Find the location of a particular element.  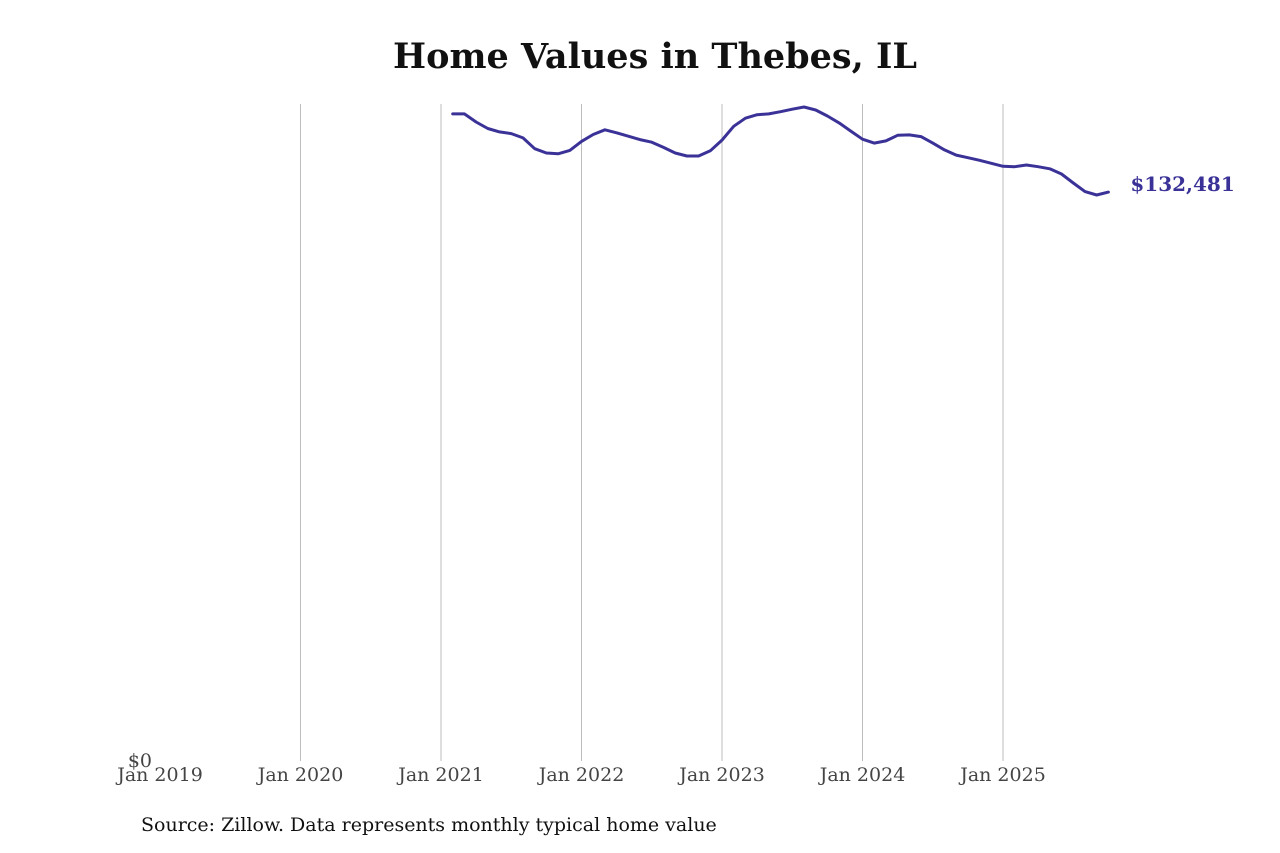

x-tick-label: Jan 2025 is located at coordinates (1002, 775).